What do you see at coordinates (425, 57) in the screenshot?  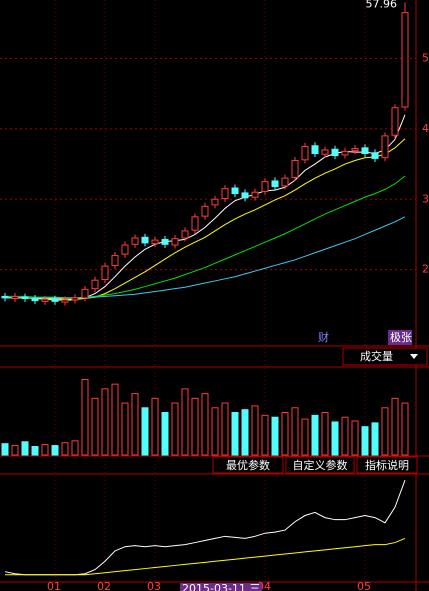 I see `y-tick-label: 50` at bounding box center [425, 57].